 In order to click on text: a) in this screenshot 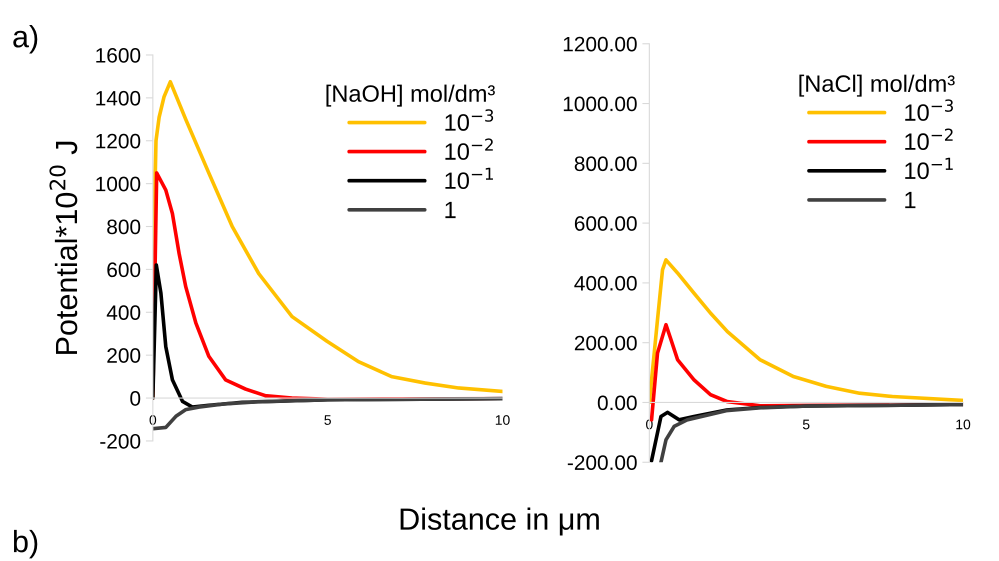, I will do `click(25, 39)`.